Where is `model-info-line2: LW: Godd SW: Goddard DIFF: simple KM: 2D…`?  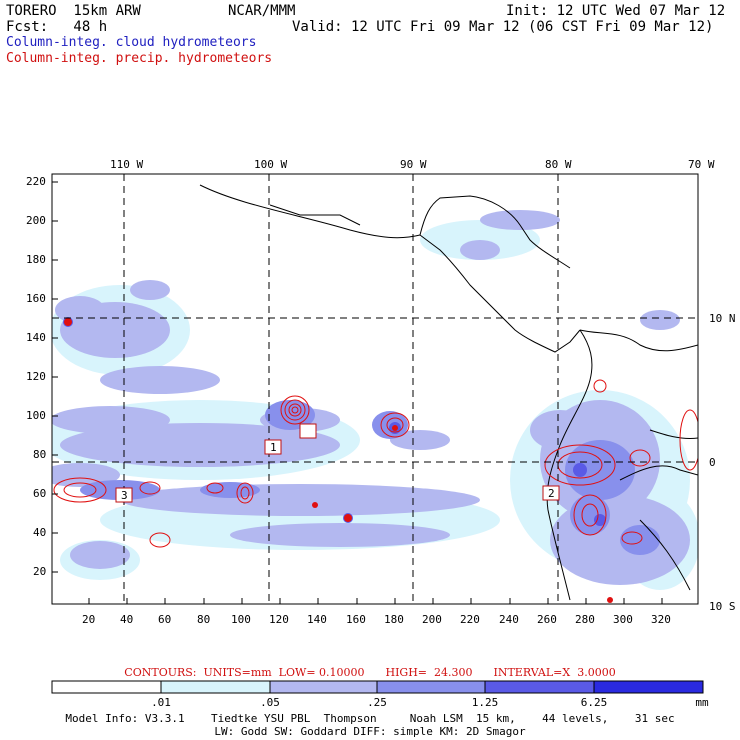
model-info-line2: LW: Godd SW: Goddard DIFF: simple KM: 2D… is located at coordinates (370, 731).